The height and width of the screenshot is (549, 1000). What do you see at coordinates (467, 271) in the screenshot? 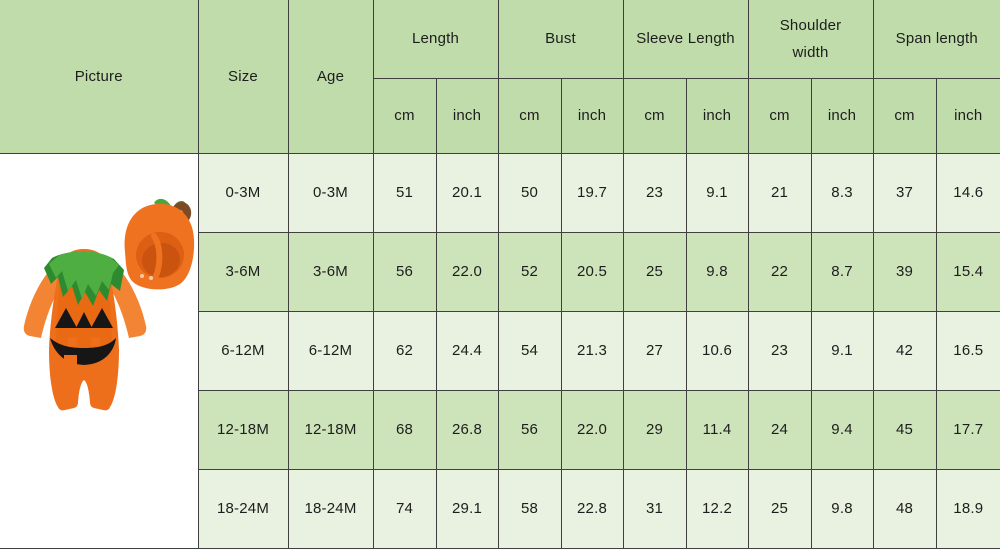
I see `length-inch-cell: 22.0` at bounding box center [467, 271].